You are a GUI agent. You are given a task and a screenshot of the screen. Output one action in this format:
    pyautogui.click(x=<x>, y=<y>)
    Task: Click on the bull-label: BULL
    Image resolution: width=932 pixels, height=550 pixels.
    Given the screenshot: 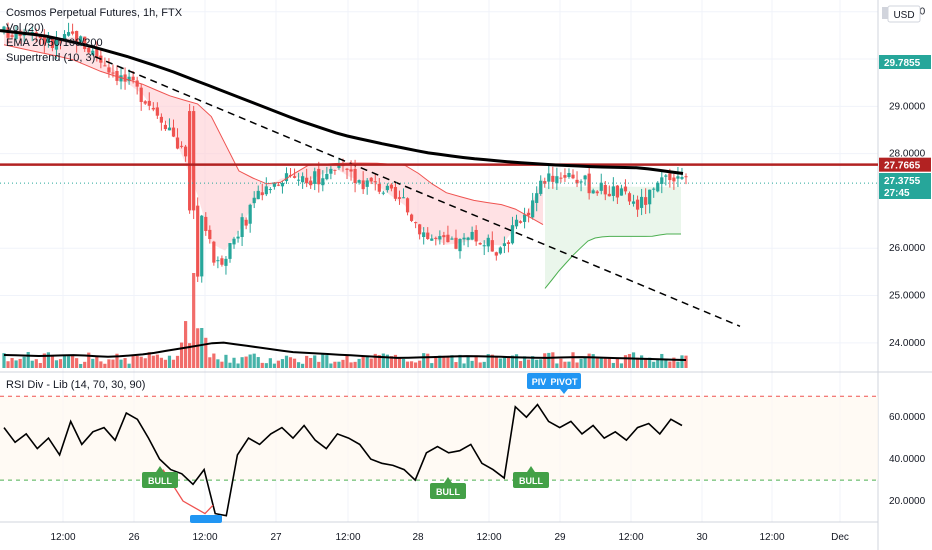 What is the action you would take?
    pyautogui.click(x=448, y=492)
    